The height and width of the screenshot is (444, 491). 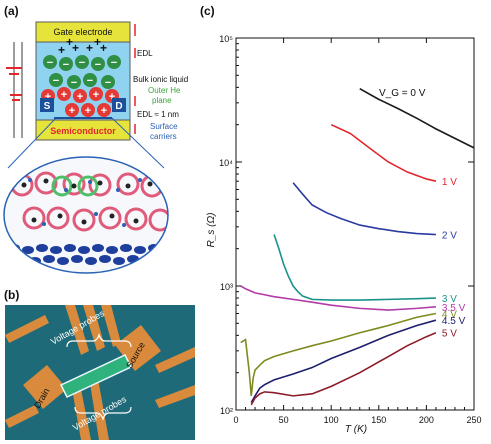 What do you see at coordinates (160, 79) in the screenshot?
I see `bulk-liquid-label: Bulk ionic liquid` at bounding box center [160, 79].